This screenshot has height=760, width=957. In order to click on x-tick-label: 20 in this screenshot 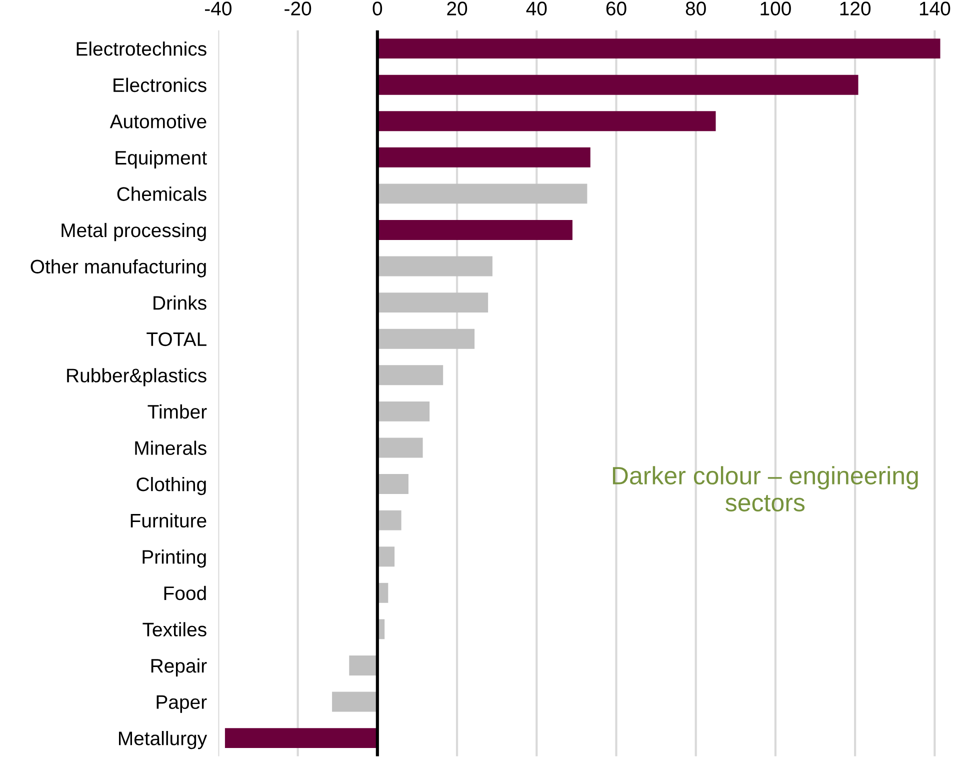, I will do `click(457, 9)`.